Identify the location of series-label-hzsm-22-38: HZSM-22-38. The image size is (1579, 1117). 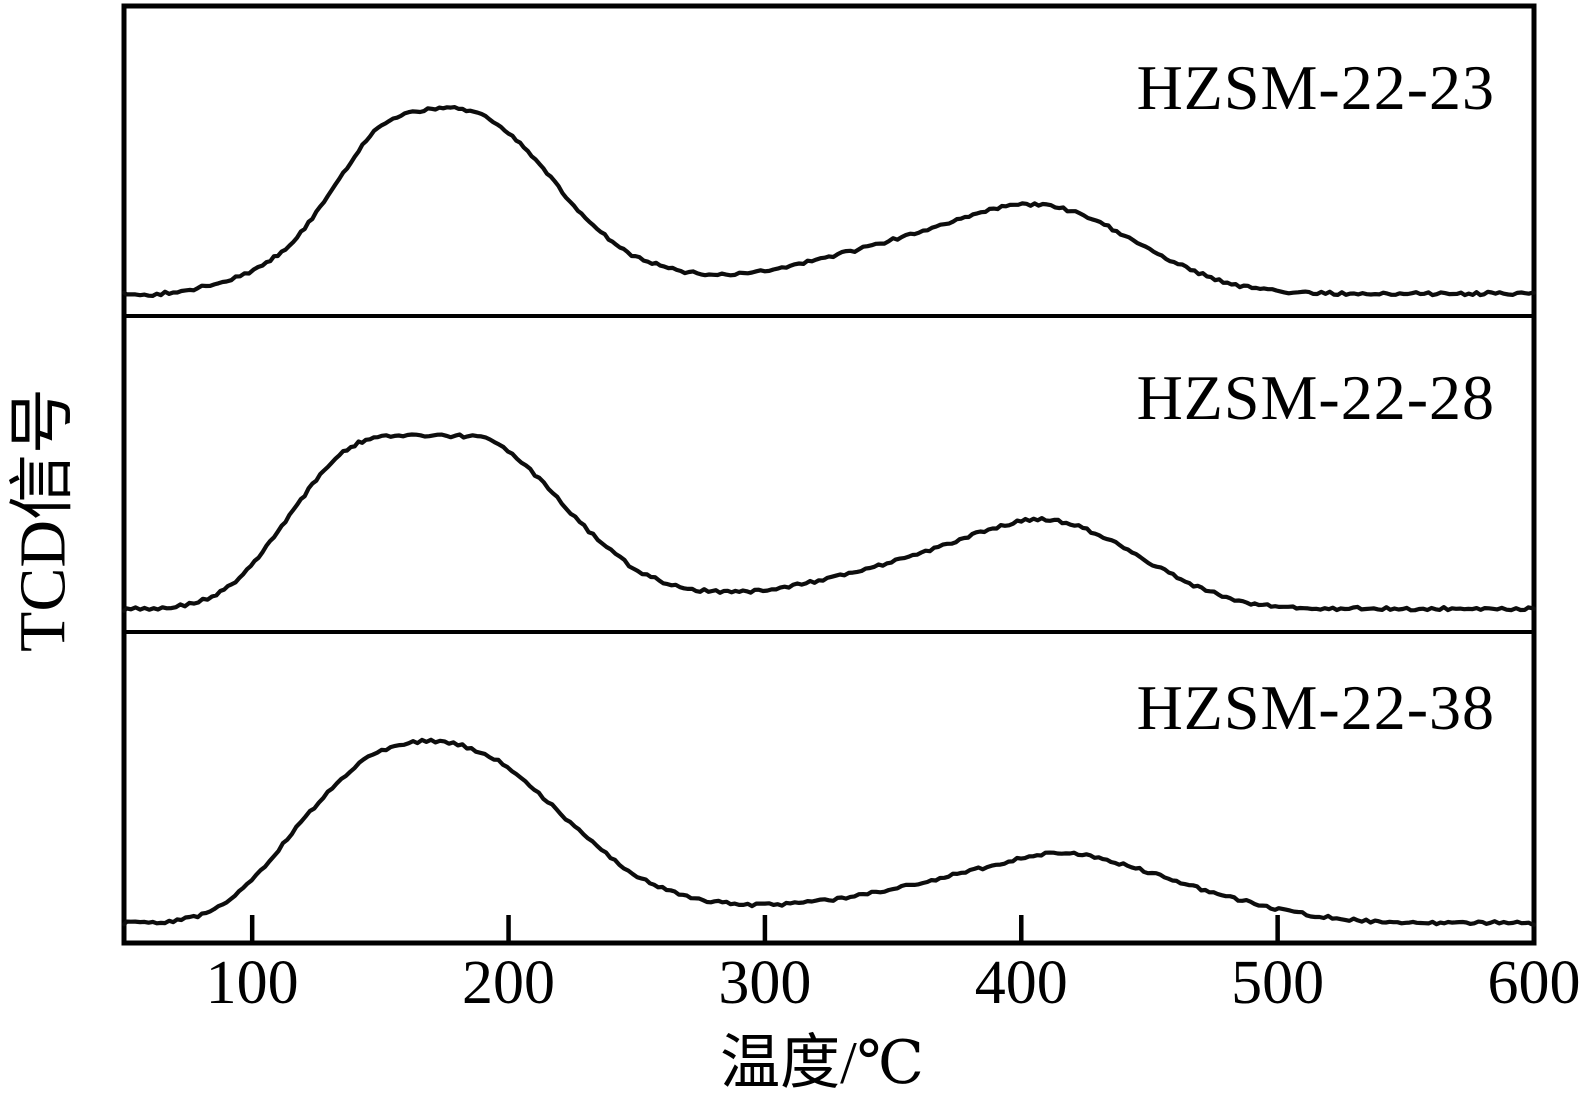
(1315, 707).